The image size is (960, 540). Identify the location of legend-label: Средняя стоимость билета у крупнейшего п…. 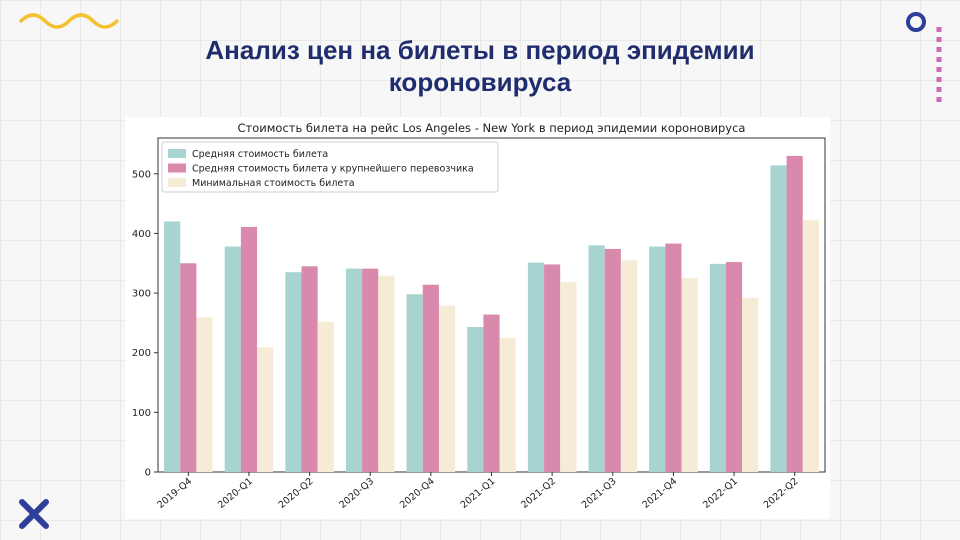
(333, 169).